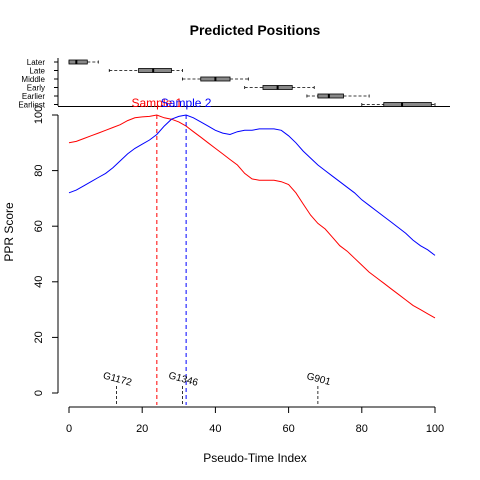  Describe the element at coordinates (36, 62) in the screenshot. I see `stage-label-later: Later` at that location.